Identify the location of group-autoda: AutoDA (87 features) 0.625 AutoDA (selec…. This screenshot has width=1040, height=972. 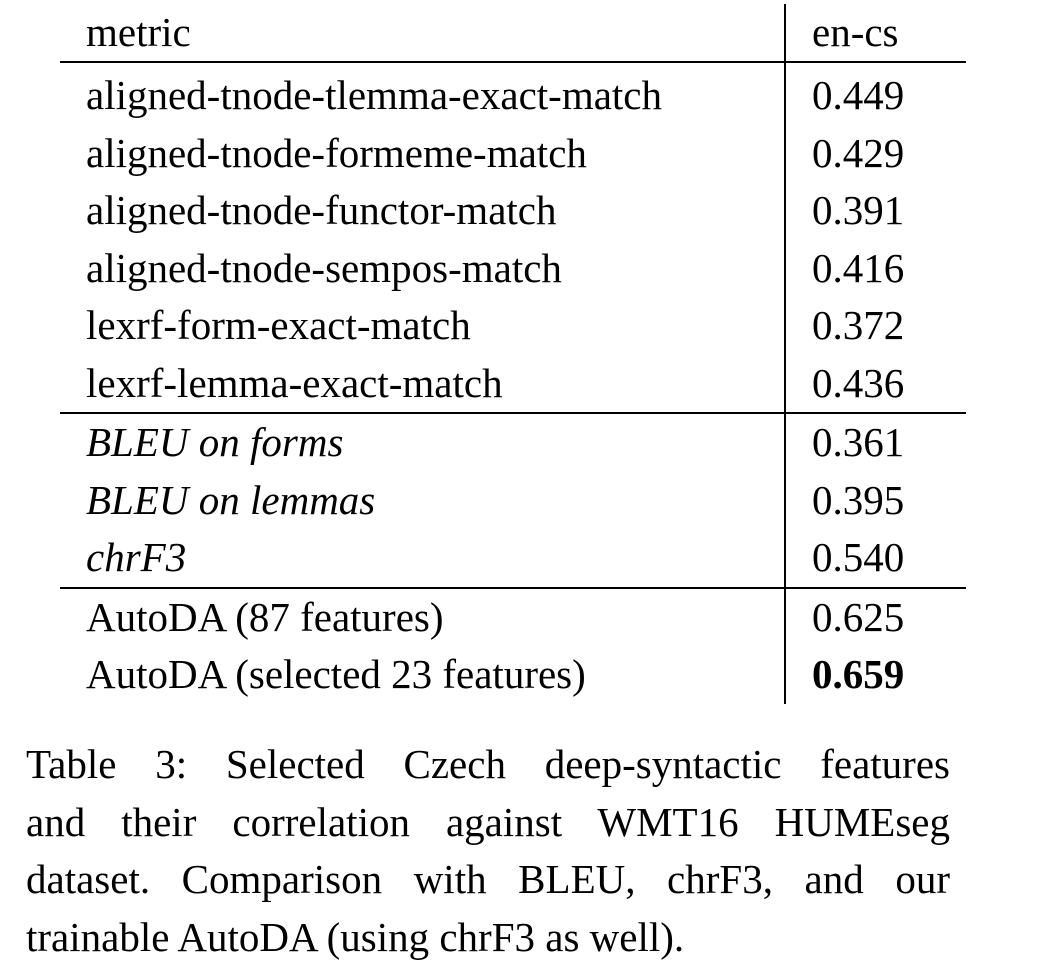
(513, 645).